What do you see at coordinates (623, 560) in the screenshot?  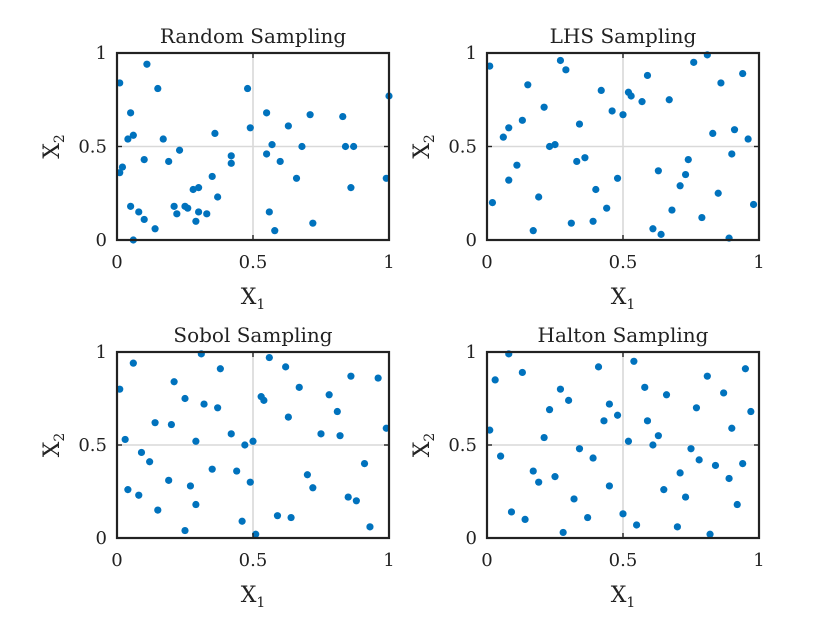 I see `x-tick-label: 0.5` at bounding box center [623, 560].